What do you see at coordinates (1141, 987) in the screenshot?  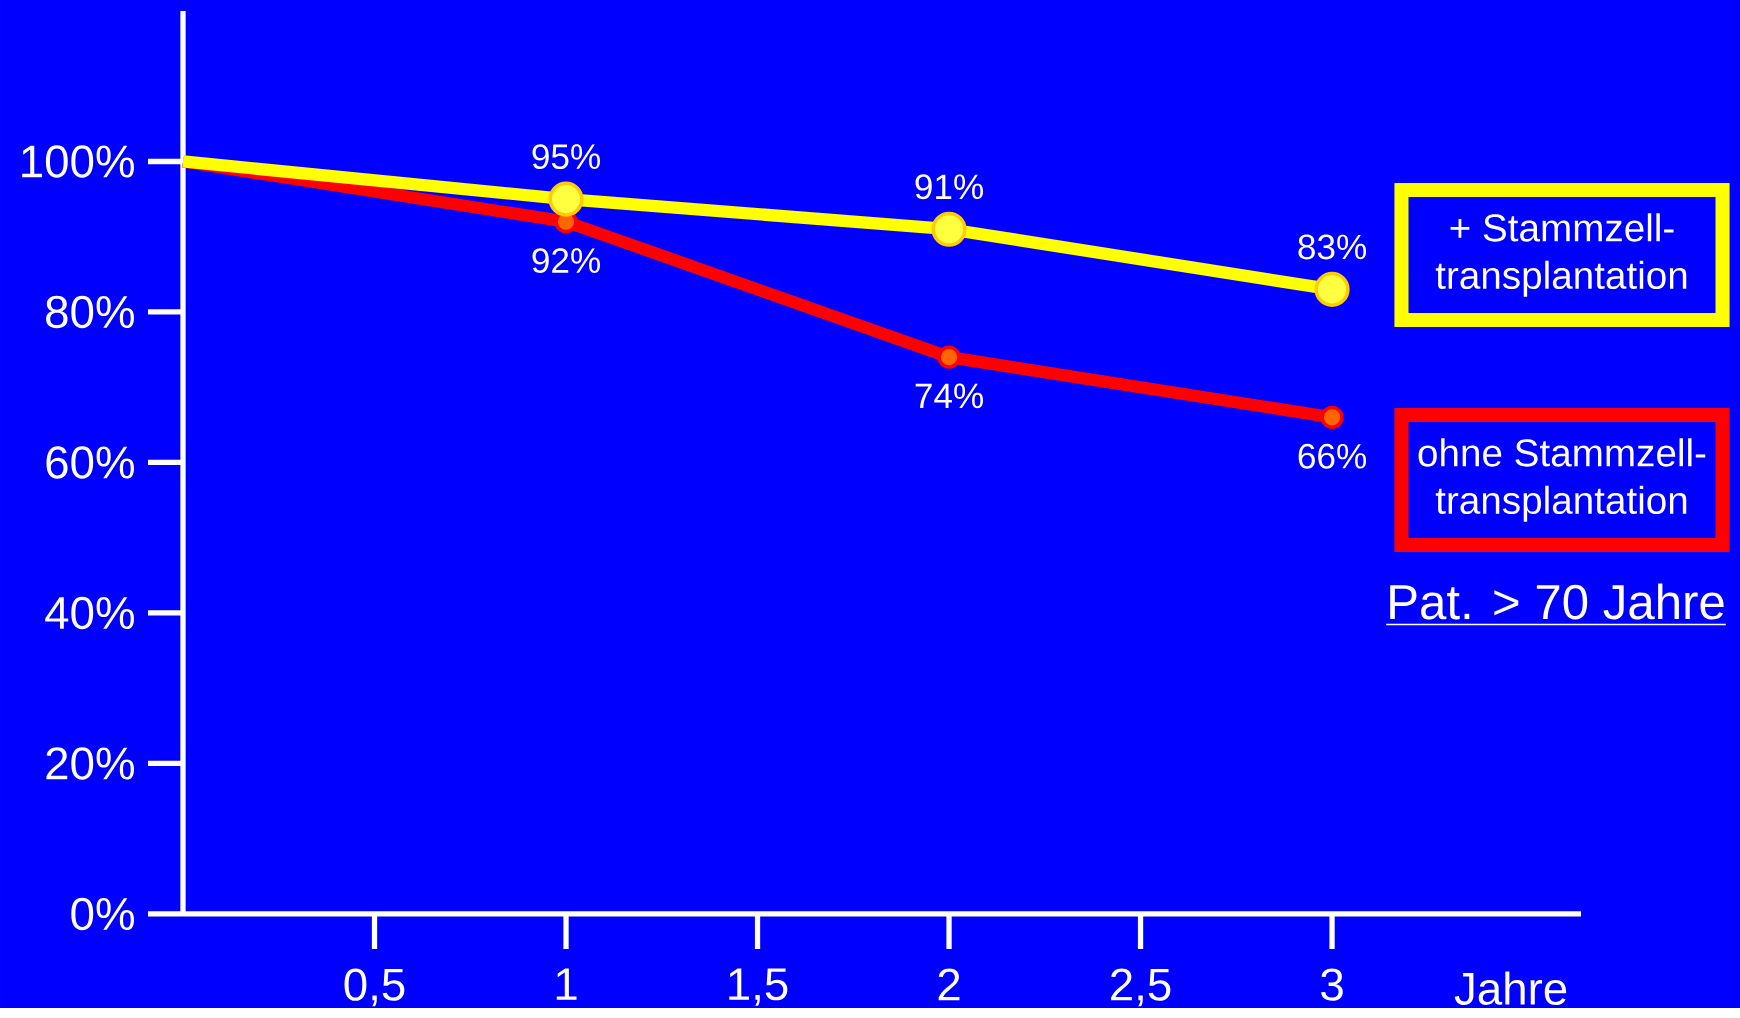 I see `x-tick-label: 2,5` at bounding box center [1141, 987].